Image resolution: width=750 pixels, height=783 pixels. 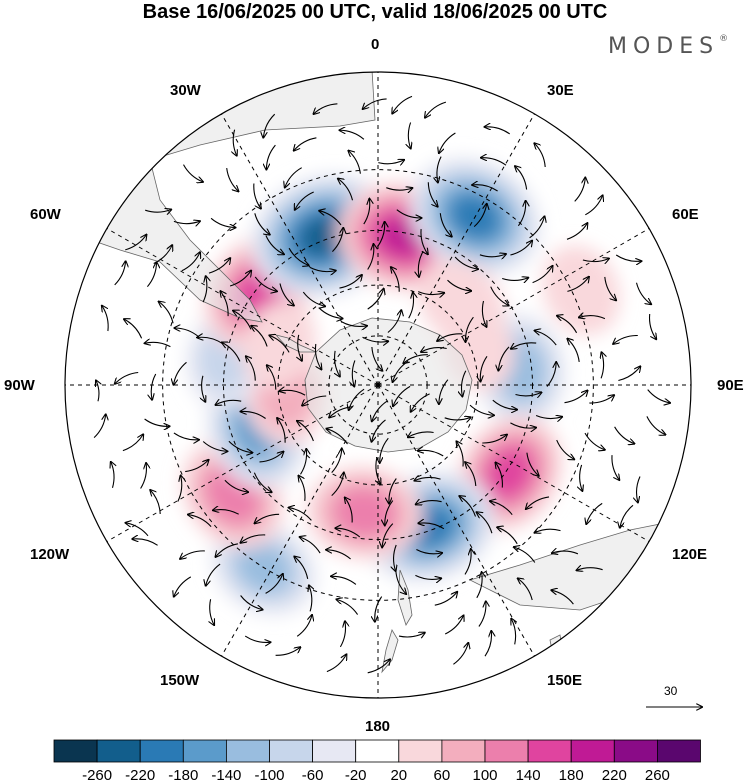 I want to click on lon-label-90w: 90W, so click(x=19, y=385).